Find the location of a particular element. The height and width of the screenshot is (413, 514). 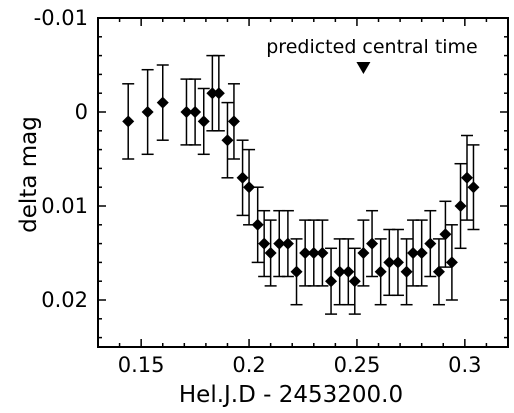

y-tick-label: 0 is located at coordinates (81, 112).